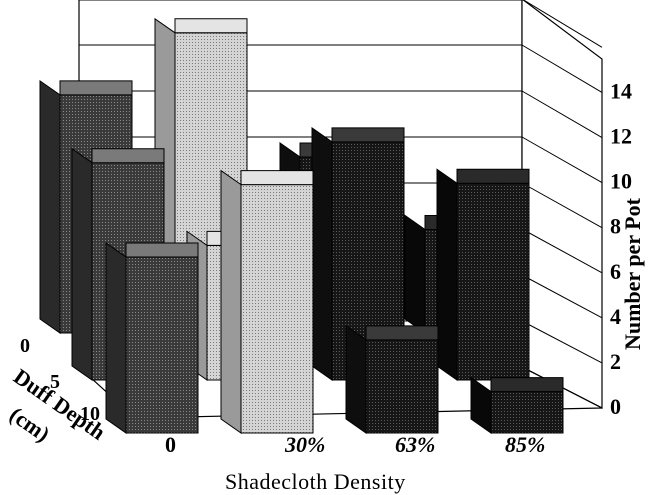 This screenshot has width=649, height=495. Describe the element at coordinates (615, 226) in the screenshot. I see `y-tick-label: 8` at that location.